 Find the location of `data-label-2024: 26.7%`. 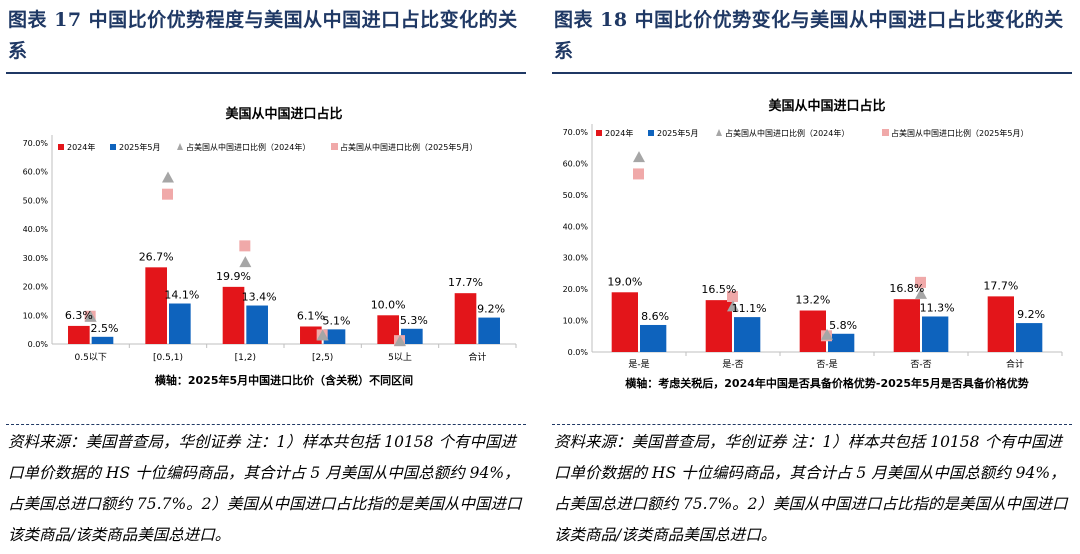

data-label-2024: 26.7% is located at coordinates (156, 256).